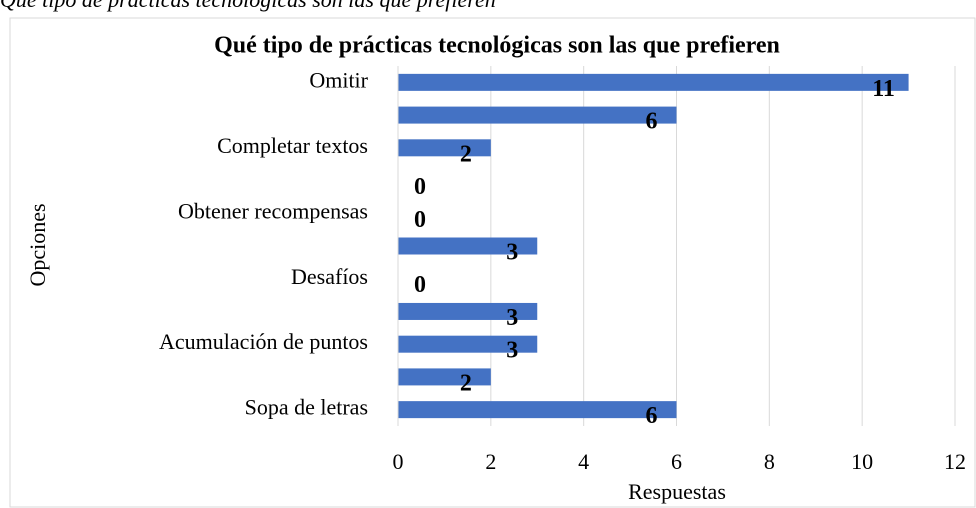  I want to click on x-tick-label: 8, so click(769, 461).